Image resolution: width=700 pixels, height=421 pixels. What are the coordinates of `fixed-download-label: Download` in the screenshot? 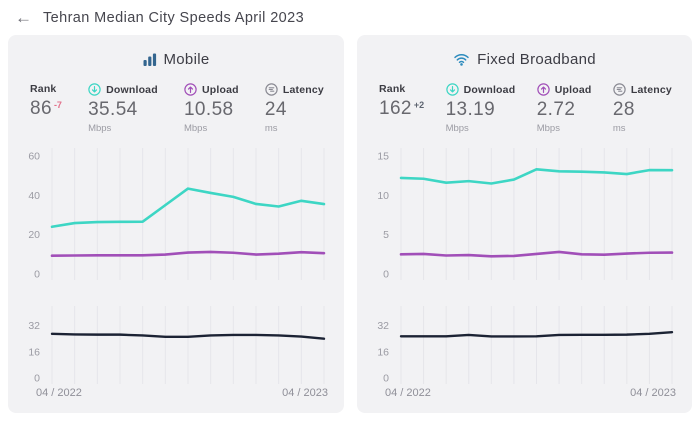 It's located at (489, 89).